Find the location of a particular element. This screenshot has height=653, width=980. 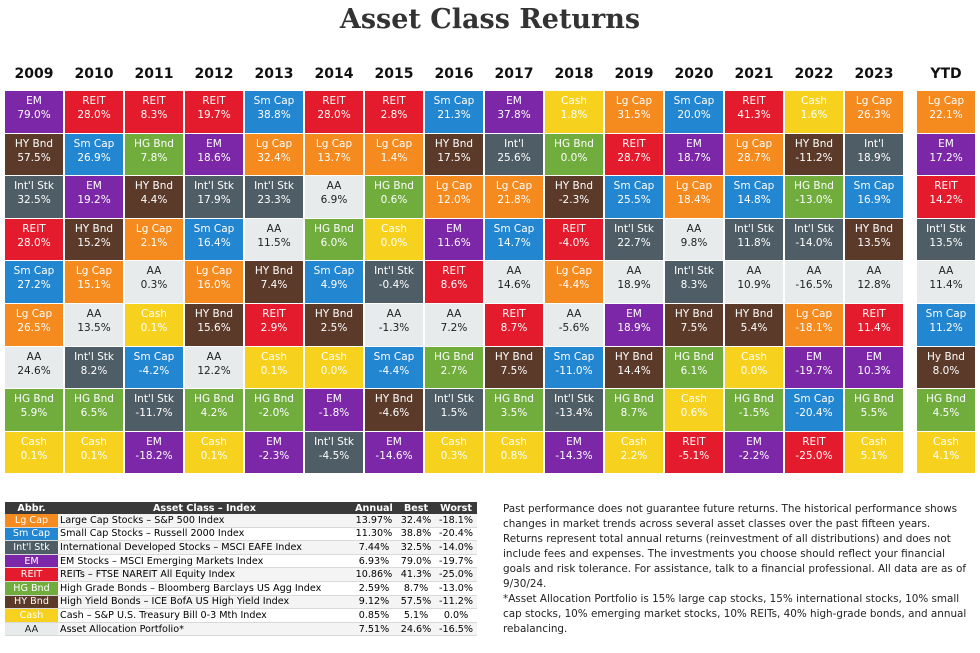

return-value: -1.5% is located at coordinates (754, 413).